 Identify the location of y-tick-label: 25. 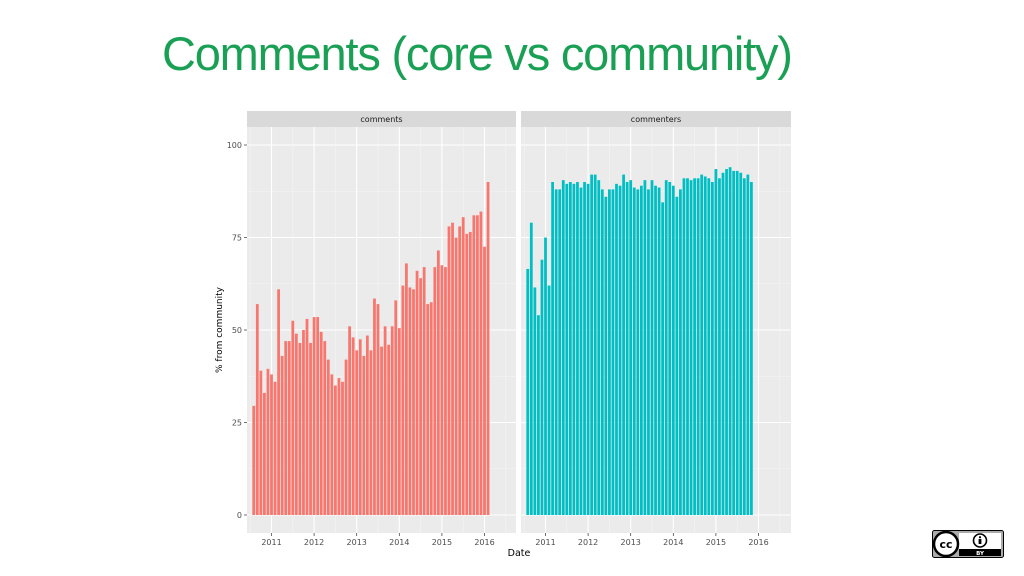
(237, 423).